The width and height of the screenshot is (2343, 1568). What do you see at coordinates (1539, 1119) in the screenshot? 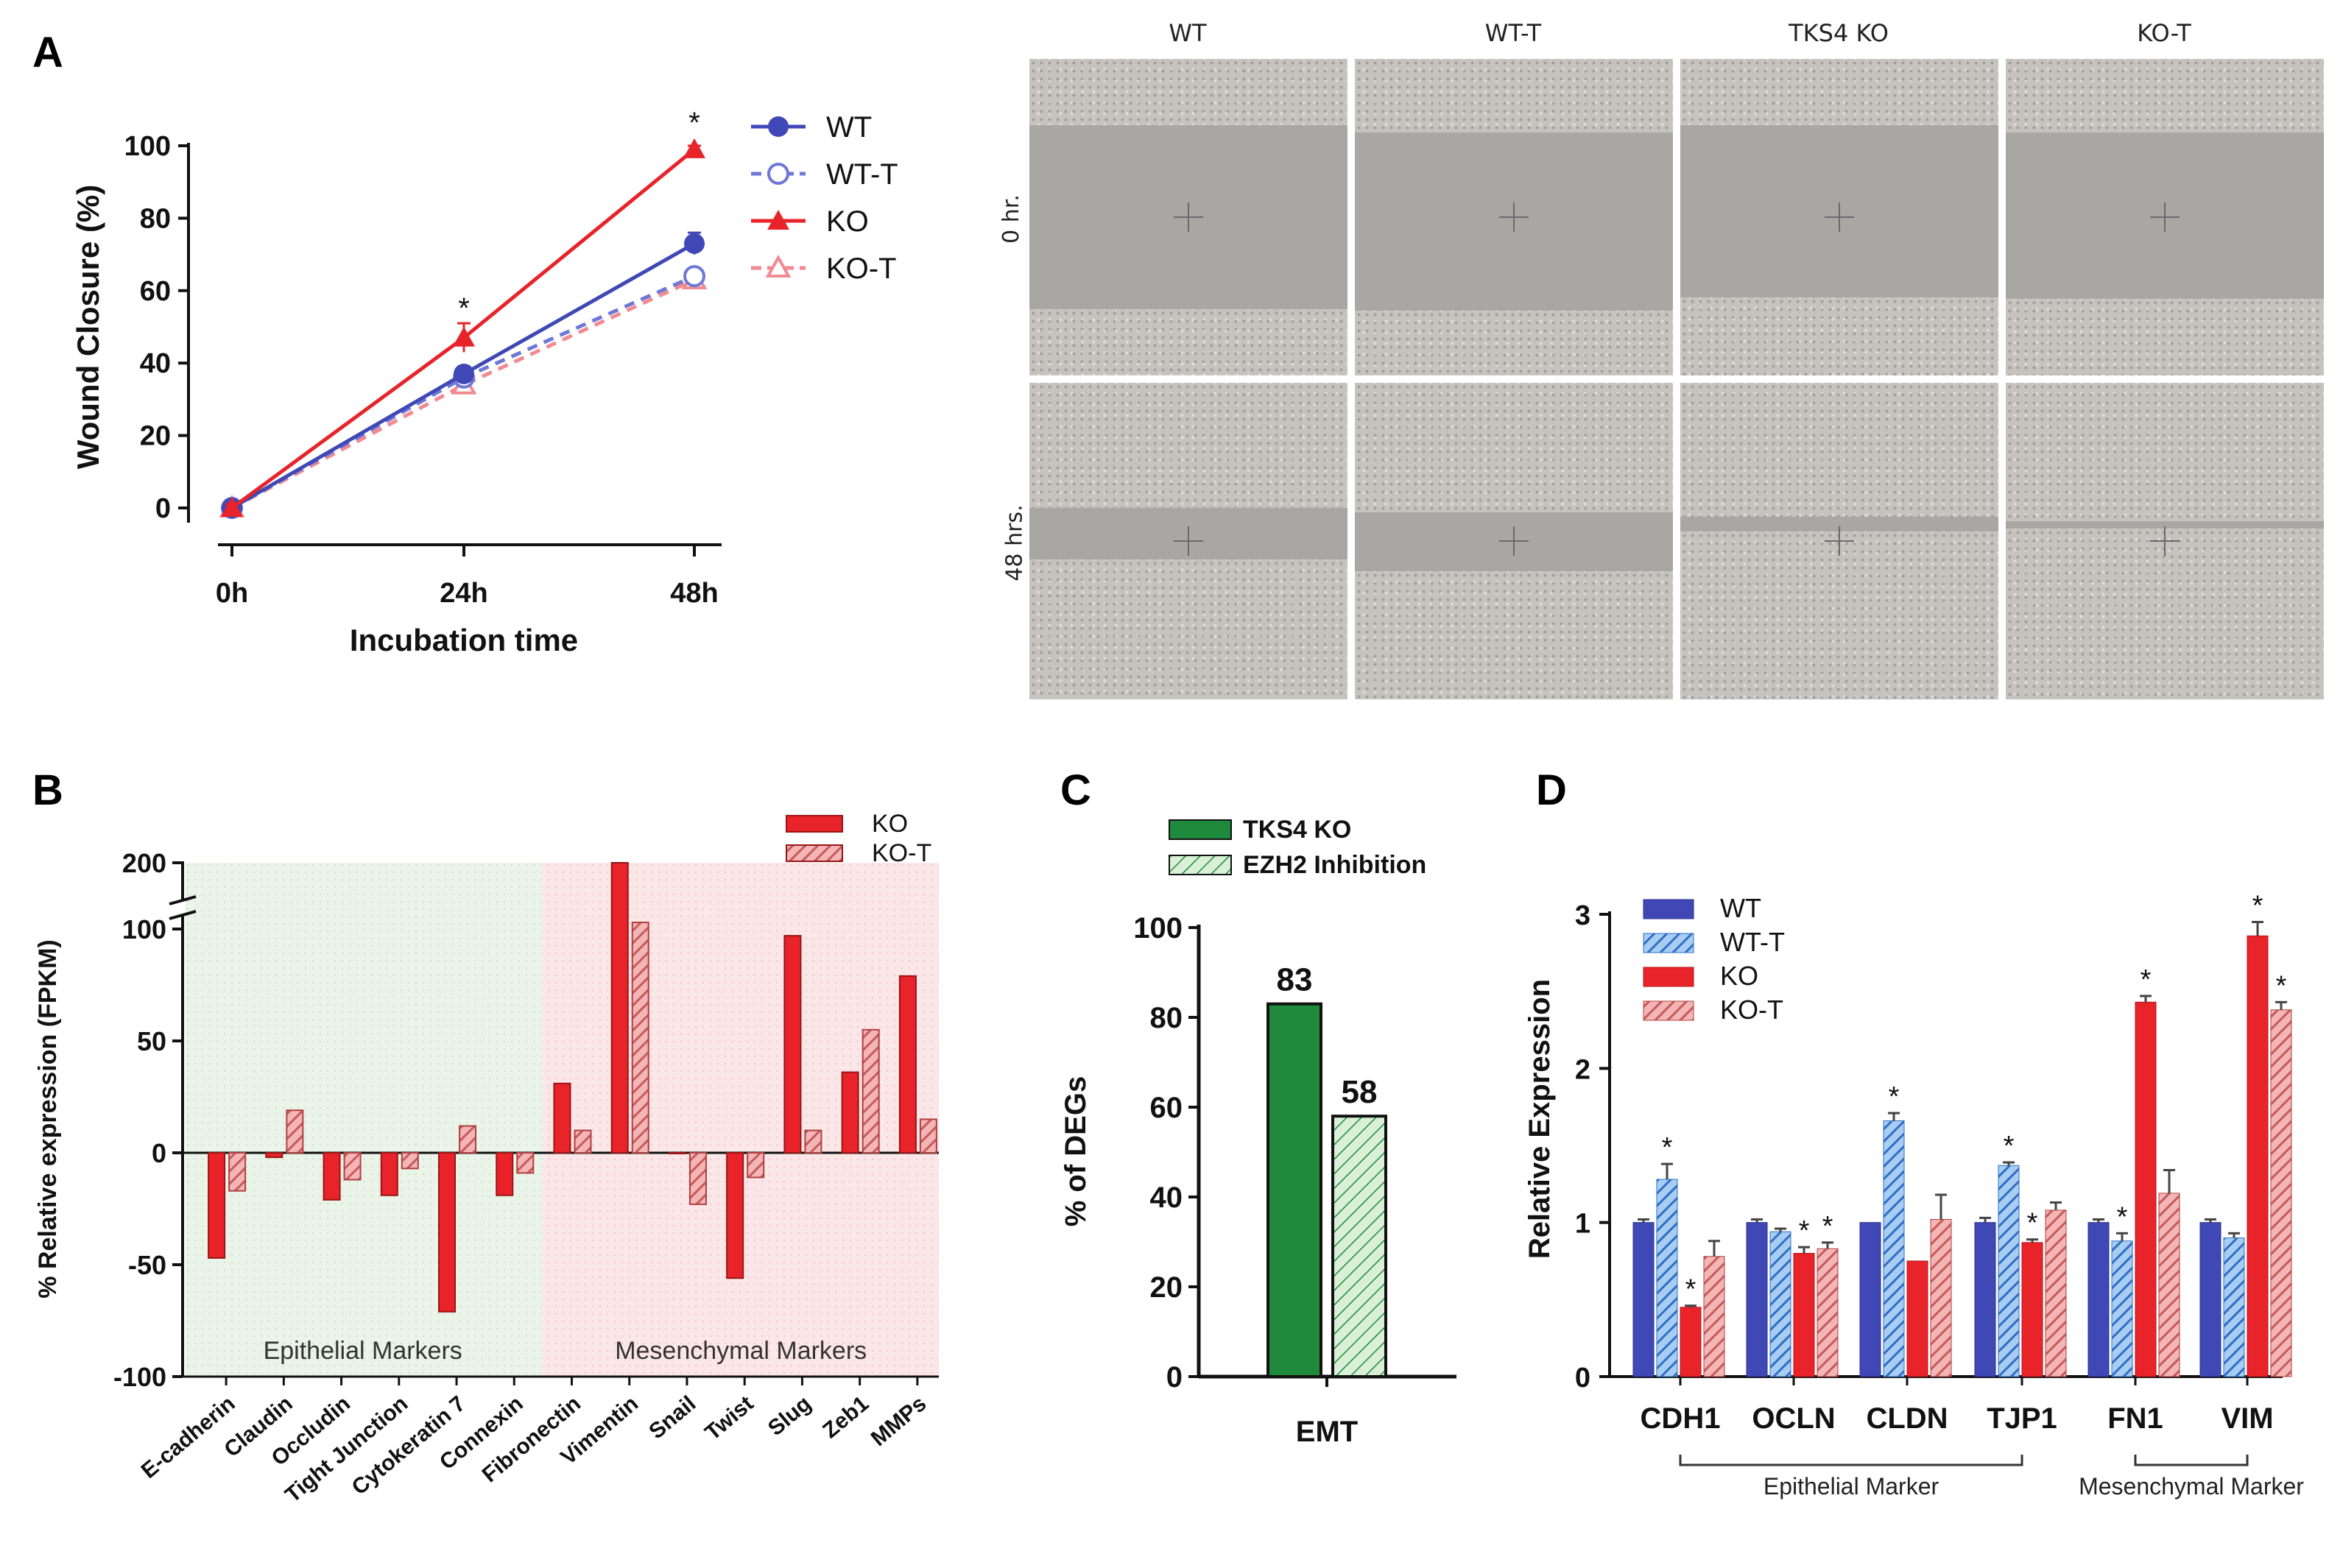
I see `y-axis-label: Relative Expression` at bounding box center [1539, 1119].